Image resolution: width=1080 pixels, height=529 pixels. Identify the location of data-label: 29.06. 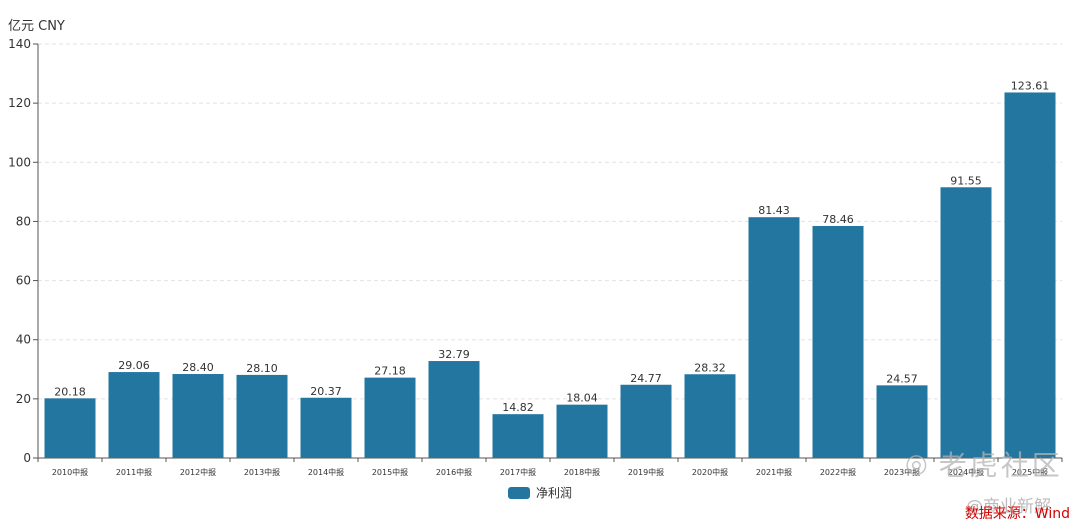
(134, 365).